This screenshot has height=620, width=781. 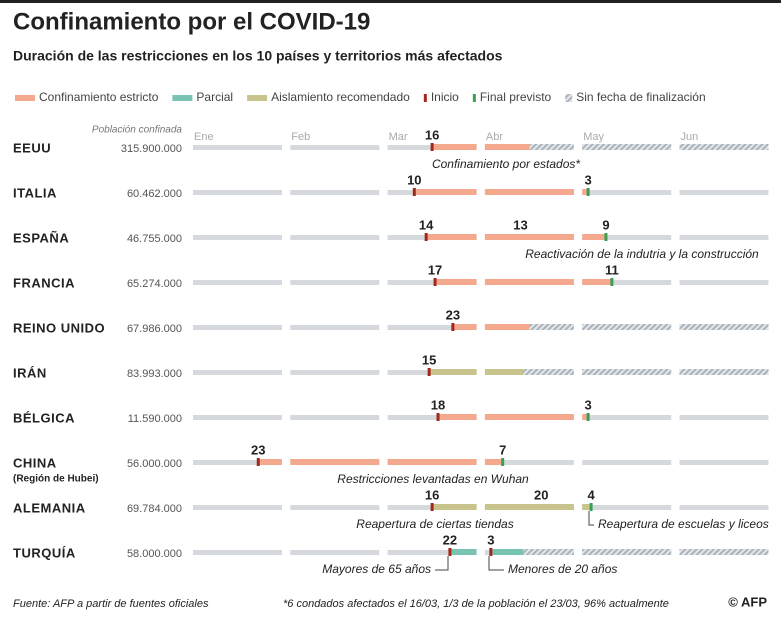 What do you see at coordinates (516, 97) in the screenshot?
I see `legend-label: Final previsto` at bounding box center [516, 97].